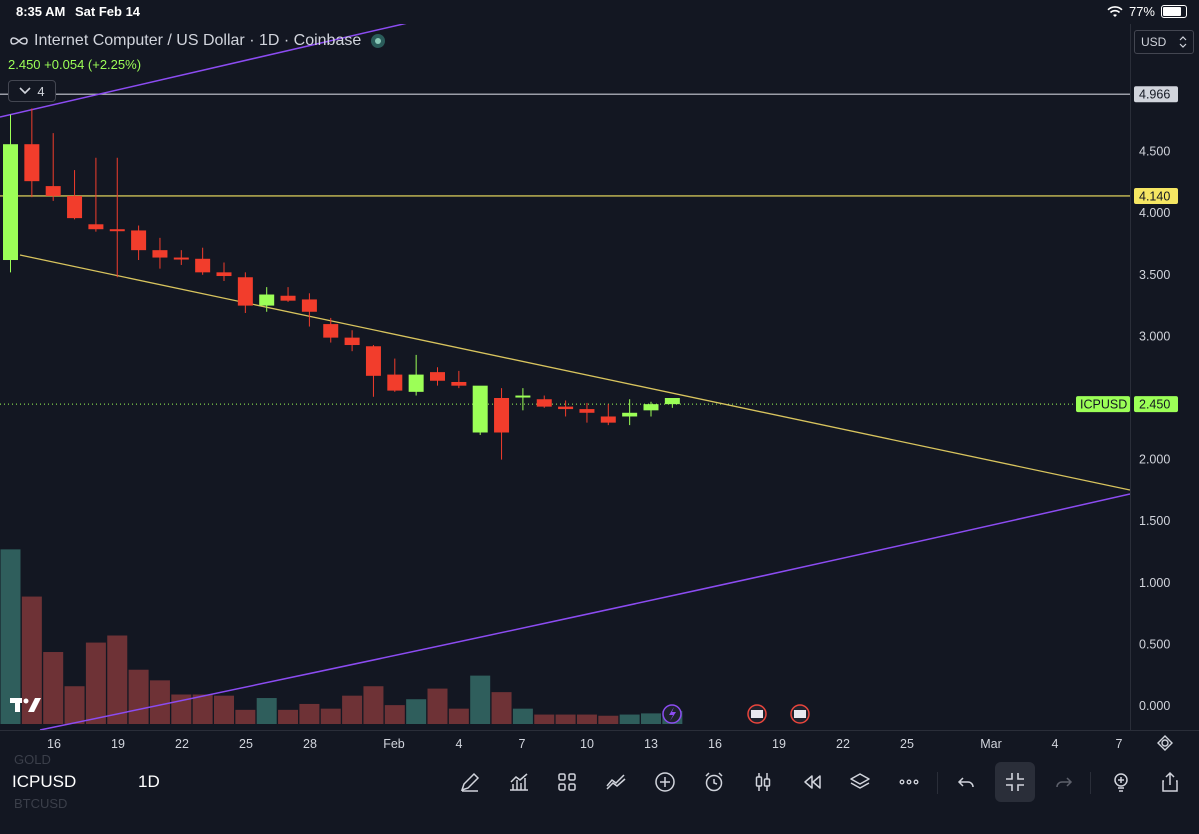 Image resolution: width=1199 pixels, height=834 pixels. Describe the element at coordinates (1154, 196) in the screenshot. I see `price-label-text: 4.140` at that location.